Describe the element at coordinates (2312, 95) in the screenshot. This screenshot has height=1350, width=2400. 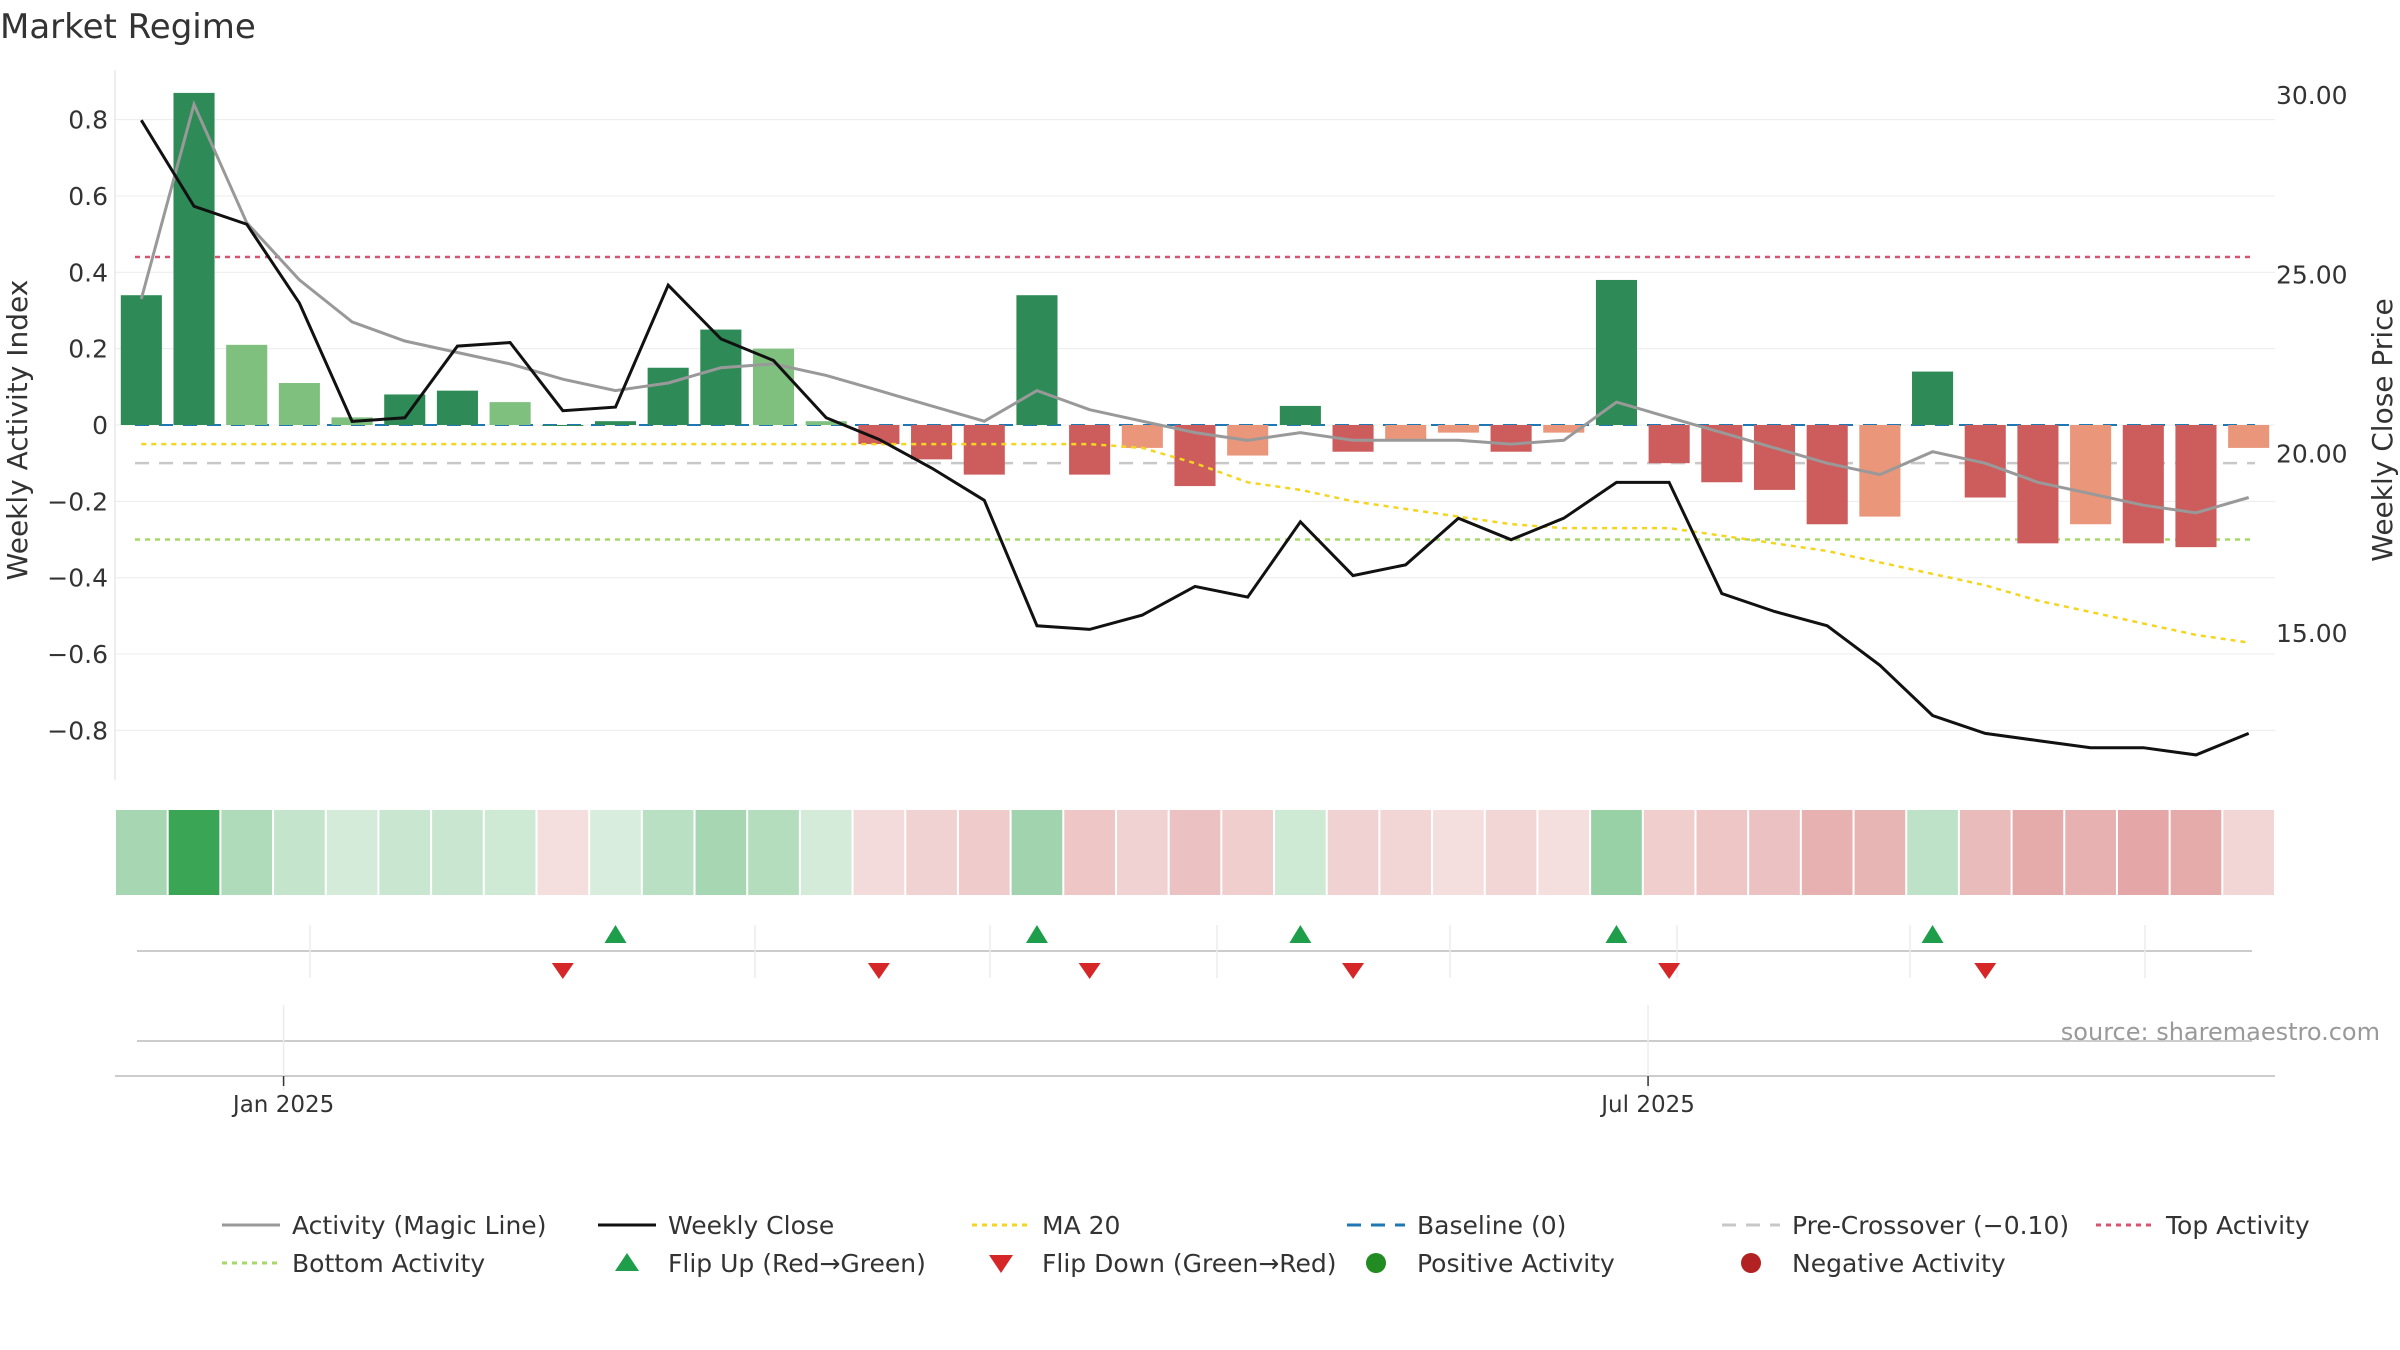
I see `y-right-tick-label: 30.00` at that location.